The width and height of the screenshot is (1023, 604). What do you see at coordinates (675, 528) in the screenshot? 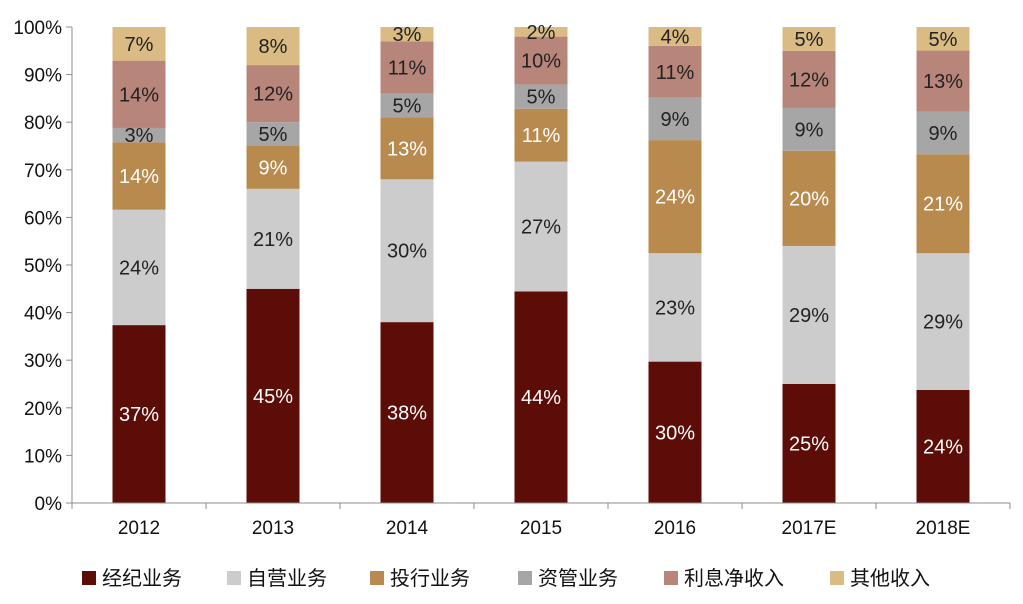
I see `x-tick-label: 2016` at bounding box center [675, 528].